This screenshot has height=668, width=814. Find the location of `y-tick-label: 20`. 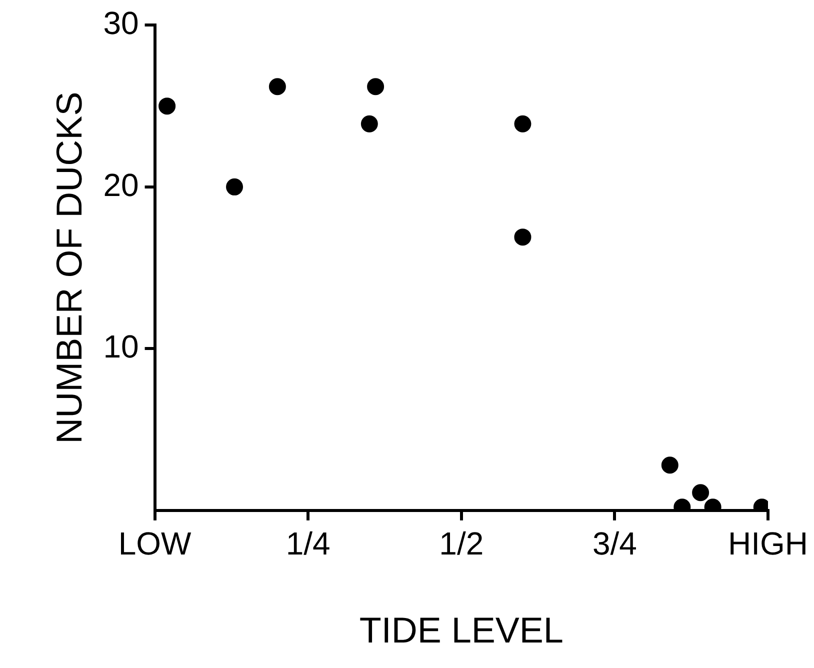

y-tick-label: 20 is located at coordinates (121, 184).